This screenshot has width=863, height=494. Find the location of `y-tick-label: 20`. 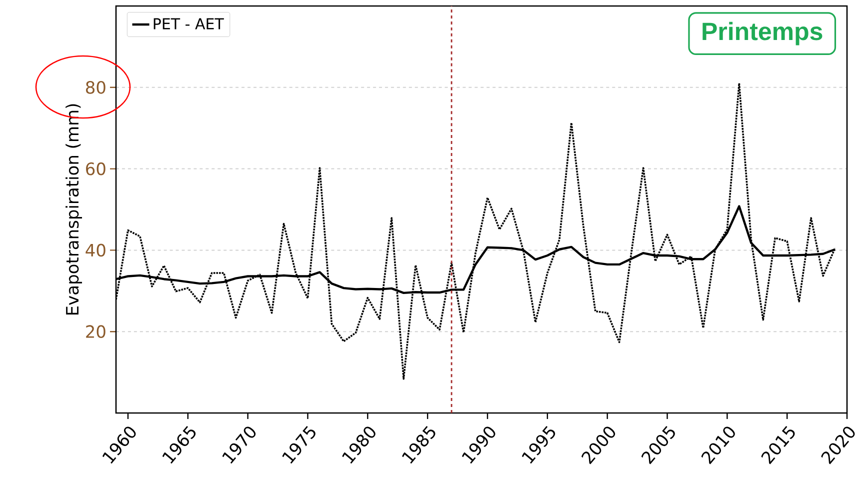

y-tick-label: 20 is located at coordinates (96, 331).